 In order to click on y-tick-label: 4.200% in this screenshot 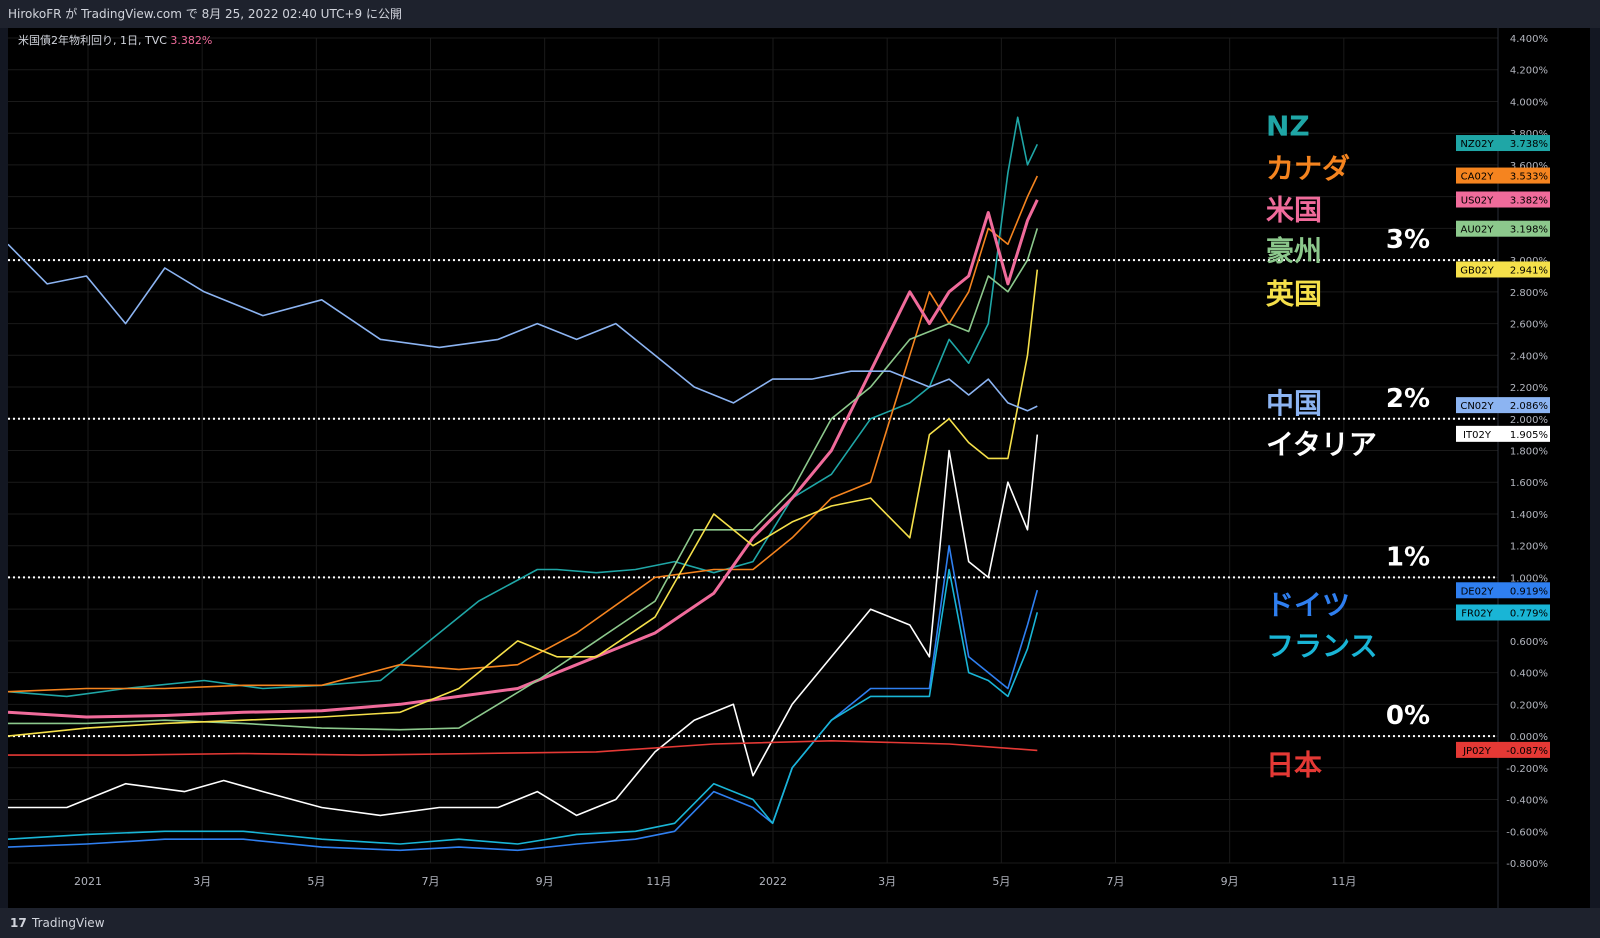, I will do `click(1529, 71)`.